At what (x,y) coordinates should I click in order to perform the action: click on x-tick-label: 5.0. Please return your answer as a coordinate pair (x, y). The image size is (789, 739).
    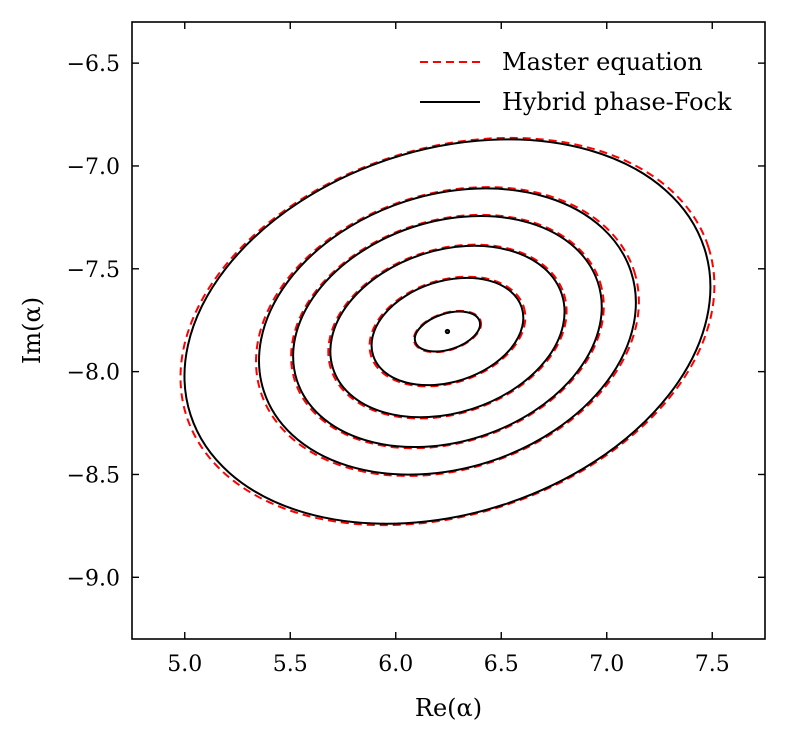
    Looking at the image, I should click on (184, 664).